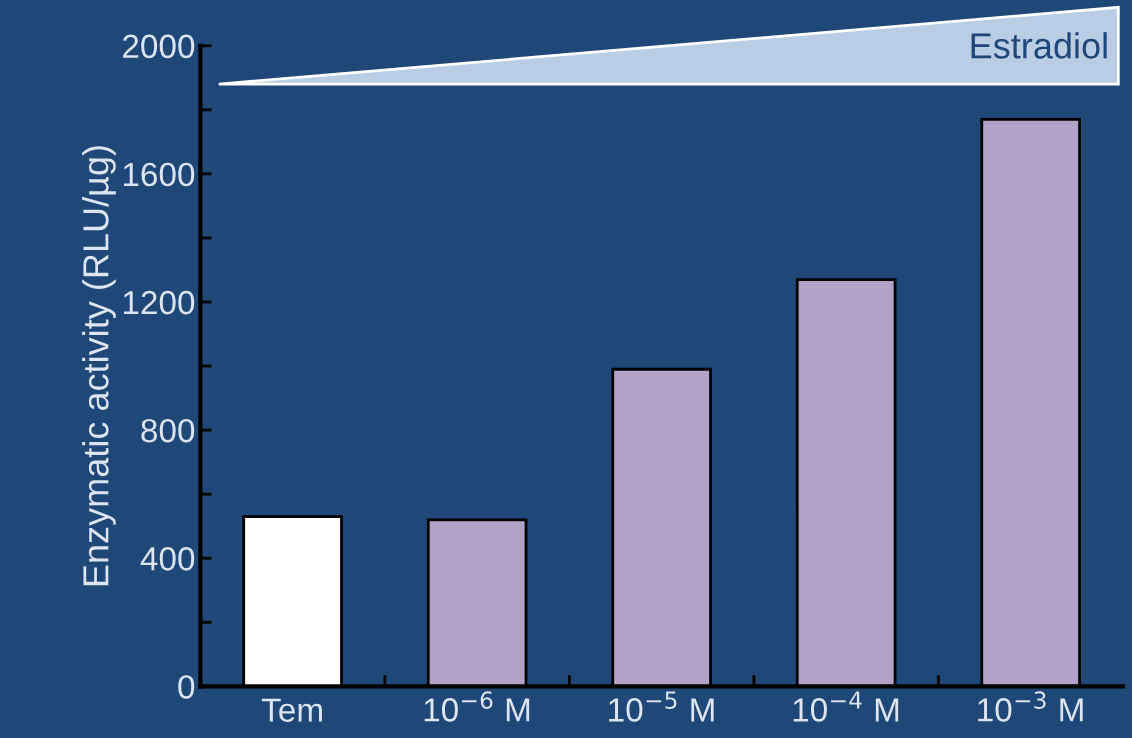 The width and height of the screenshot is (1132, 738). I want to click on y-tick-label: 1200, so click(159, 302).